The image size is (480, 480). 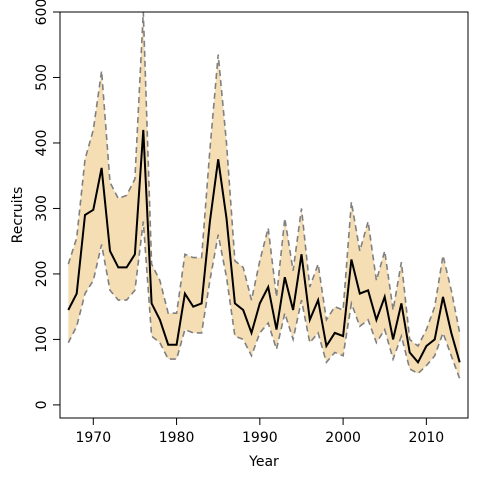 What do you see at coordinates (42, 77) in the screenshot?
I see `y-tick-label: 500` at bounding box center [42, 77].